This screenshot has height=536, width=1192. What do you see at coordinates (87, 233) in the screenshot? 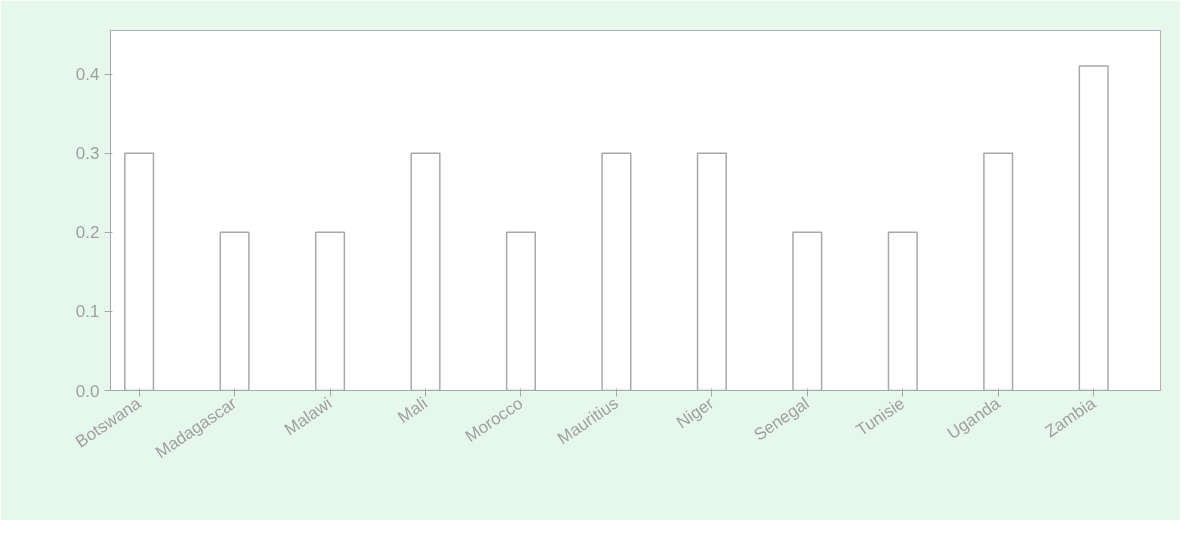
I see `y-tick-label: 0.2` at bounding box center [87, 233].